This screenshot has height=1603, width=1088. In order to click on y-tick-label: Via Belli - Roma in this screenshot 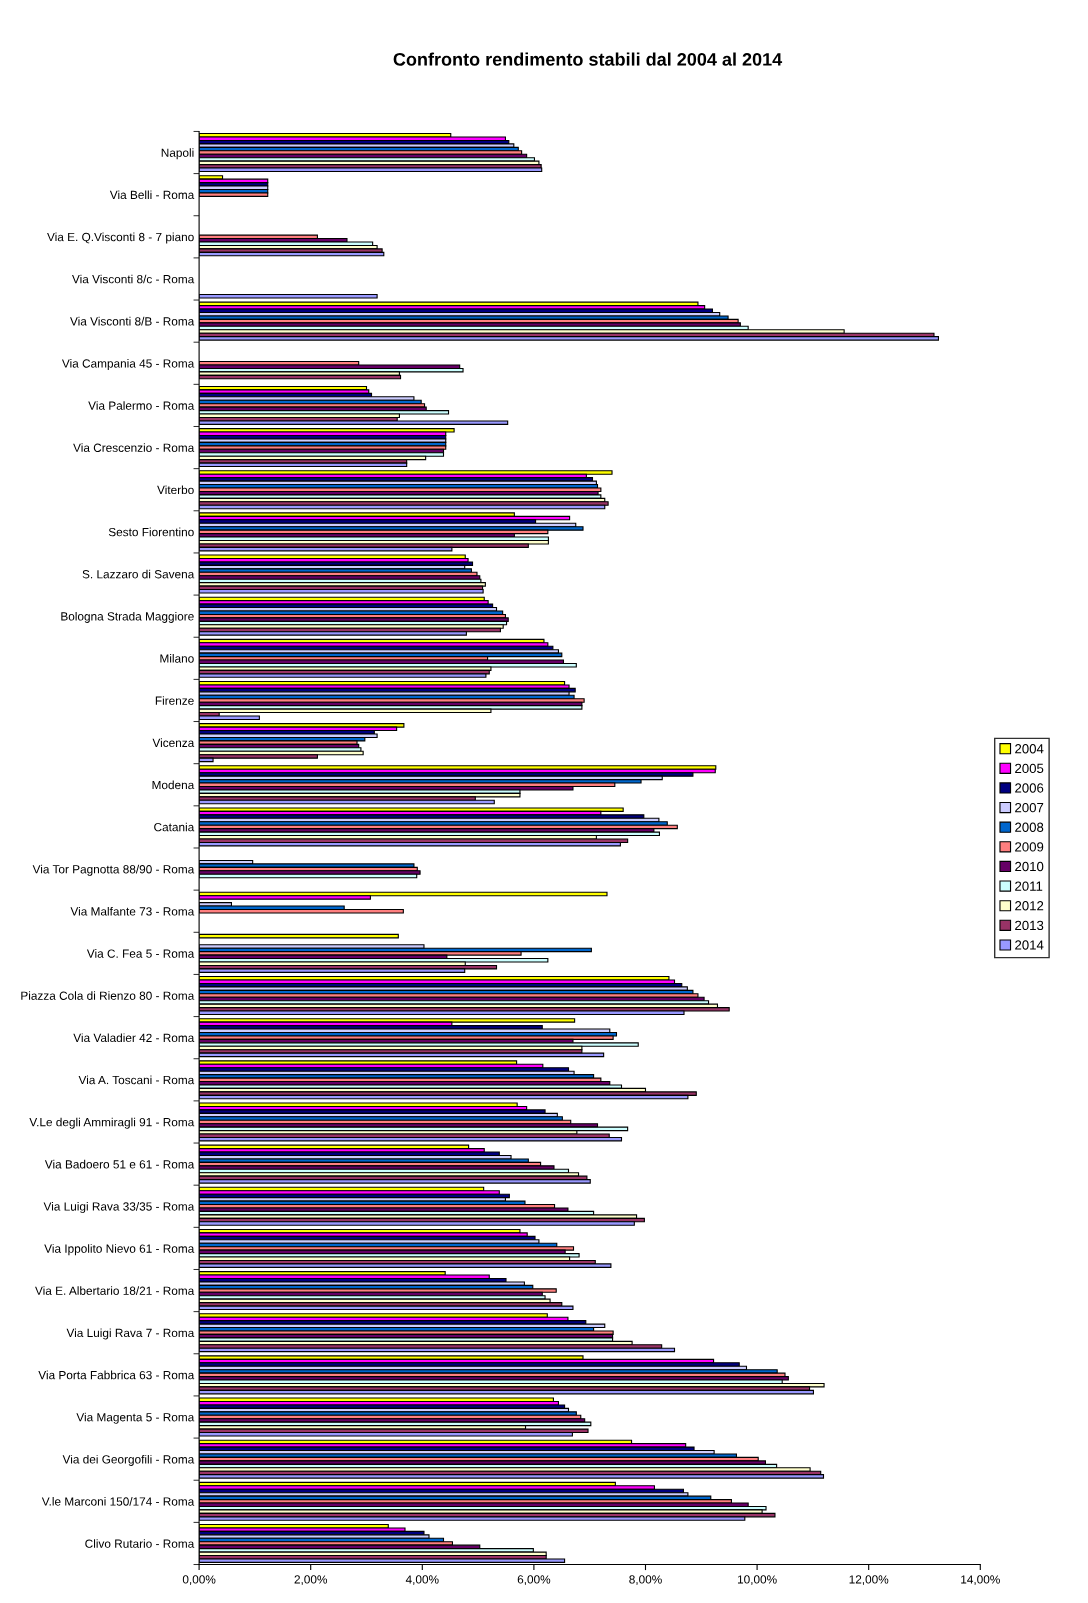, I will do `click(152, 195)`.